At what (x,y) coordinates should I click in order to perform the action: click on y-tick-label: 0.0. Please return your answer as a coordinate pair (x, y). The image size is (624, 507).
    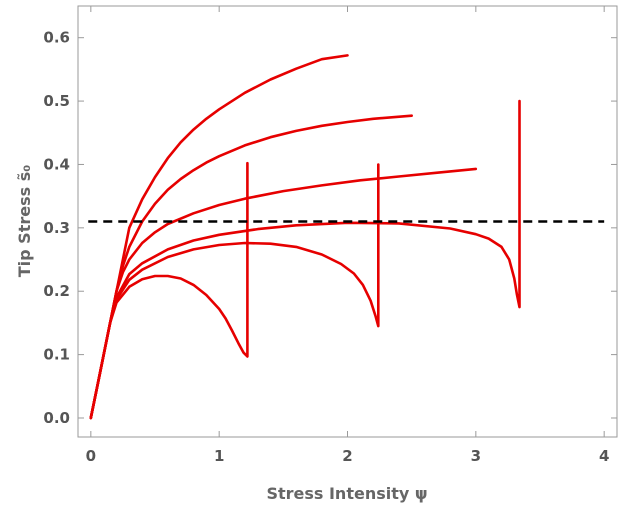
    Looking at the image, I should click on (56, 418).